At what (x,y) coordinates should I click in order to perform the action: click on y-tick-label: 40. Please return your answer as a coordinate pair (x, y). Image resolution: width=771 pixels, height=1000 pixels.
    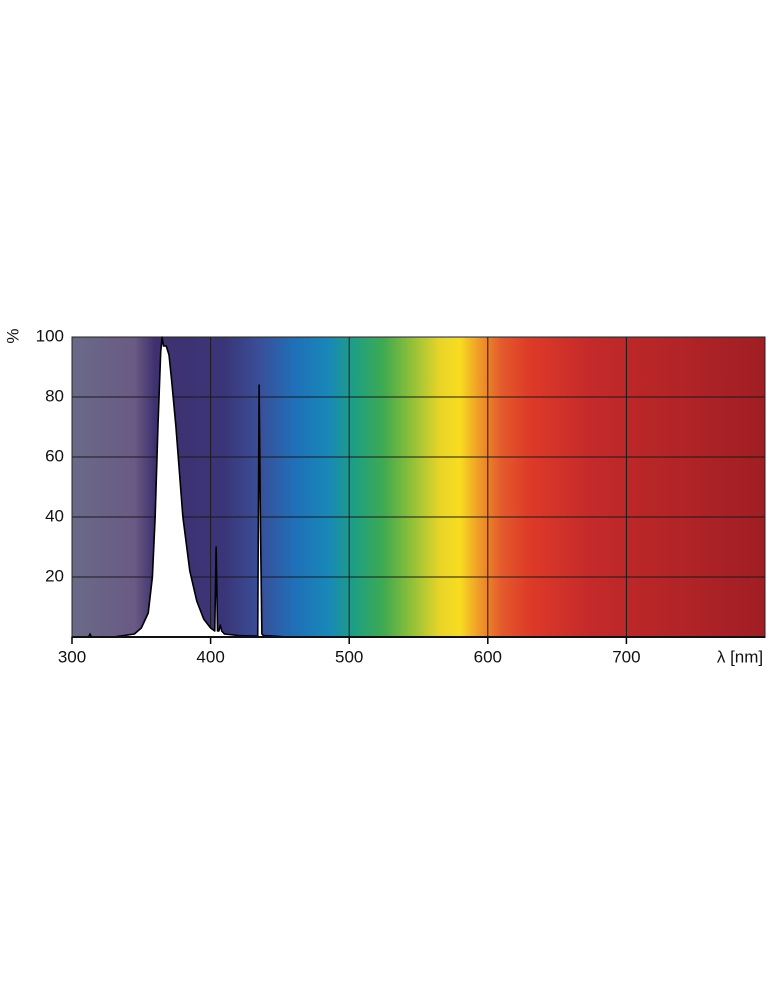
    Looking at the image, I should click on (54, 515).